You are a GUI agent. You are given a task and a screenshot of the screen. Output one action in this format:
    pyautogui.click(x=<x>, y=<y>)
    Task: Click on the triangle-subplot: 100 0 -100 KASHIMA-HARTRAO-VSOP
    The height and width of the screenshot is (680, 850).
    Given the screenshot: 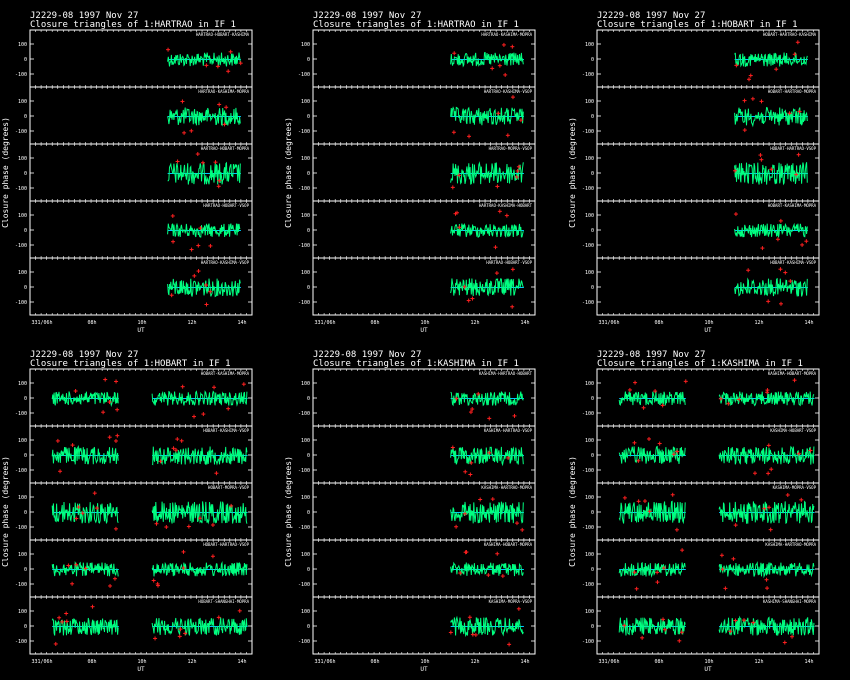 What is the action you would take?
    pyautogui.click(x=417, y=454)
    